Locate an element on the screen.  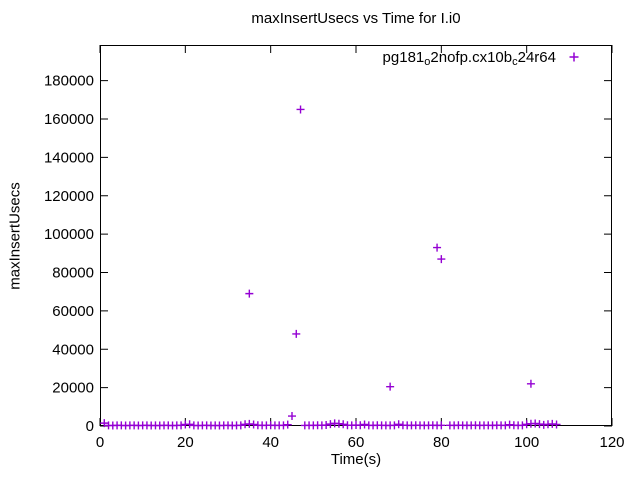
y-tick-label: 180000 is located at coordinates (69, 81).